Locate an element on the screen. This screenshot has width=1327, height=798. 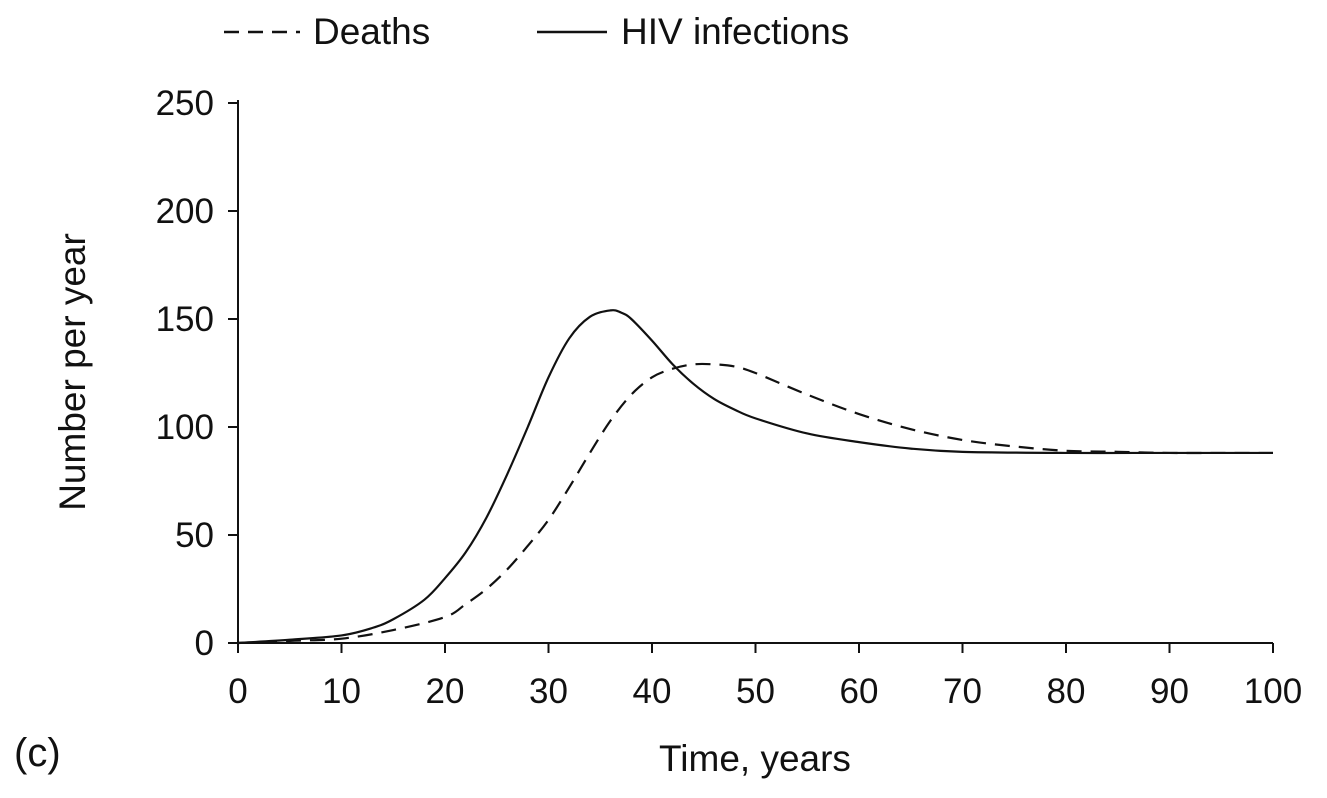
y-axis-title: Number per year is located at coordinates (72, 372).